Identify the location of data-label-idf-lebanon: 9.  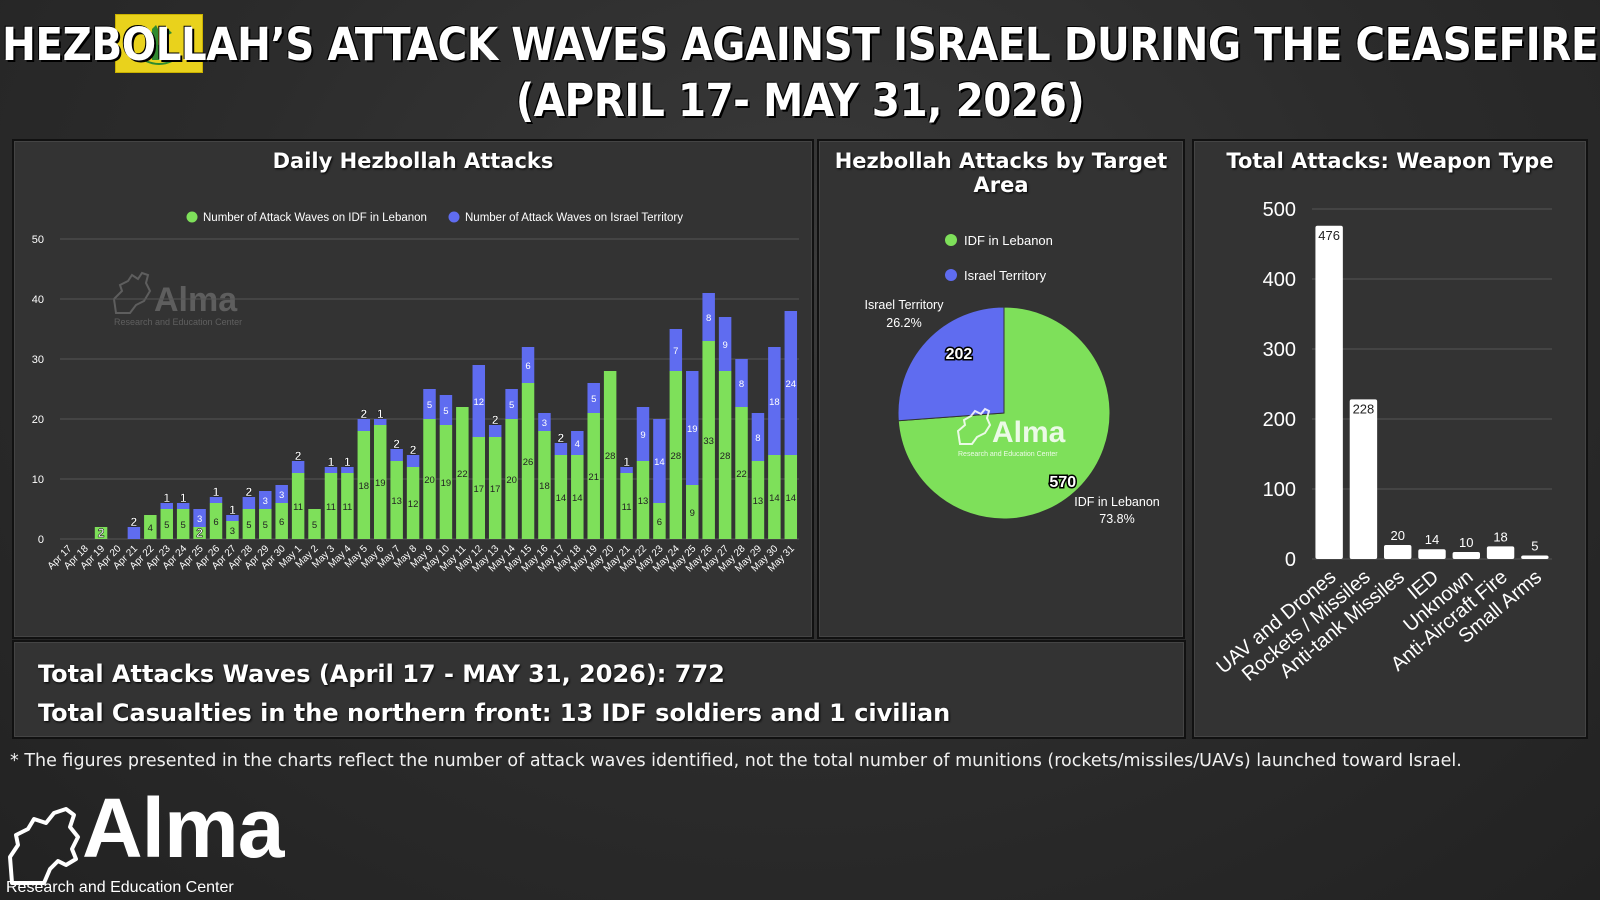
(692, 513).